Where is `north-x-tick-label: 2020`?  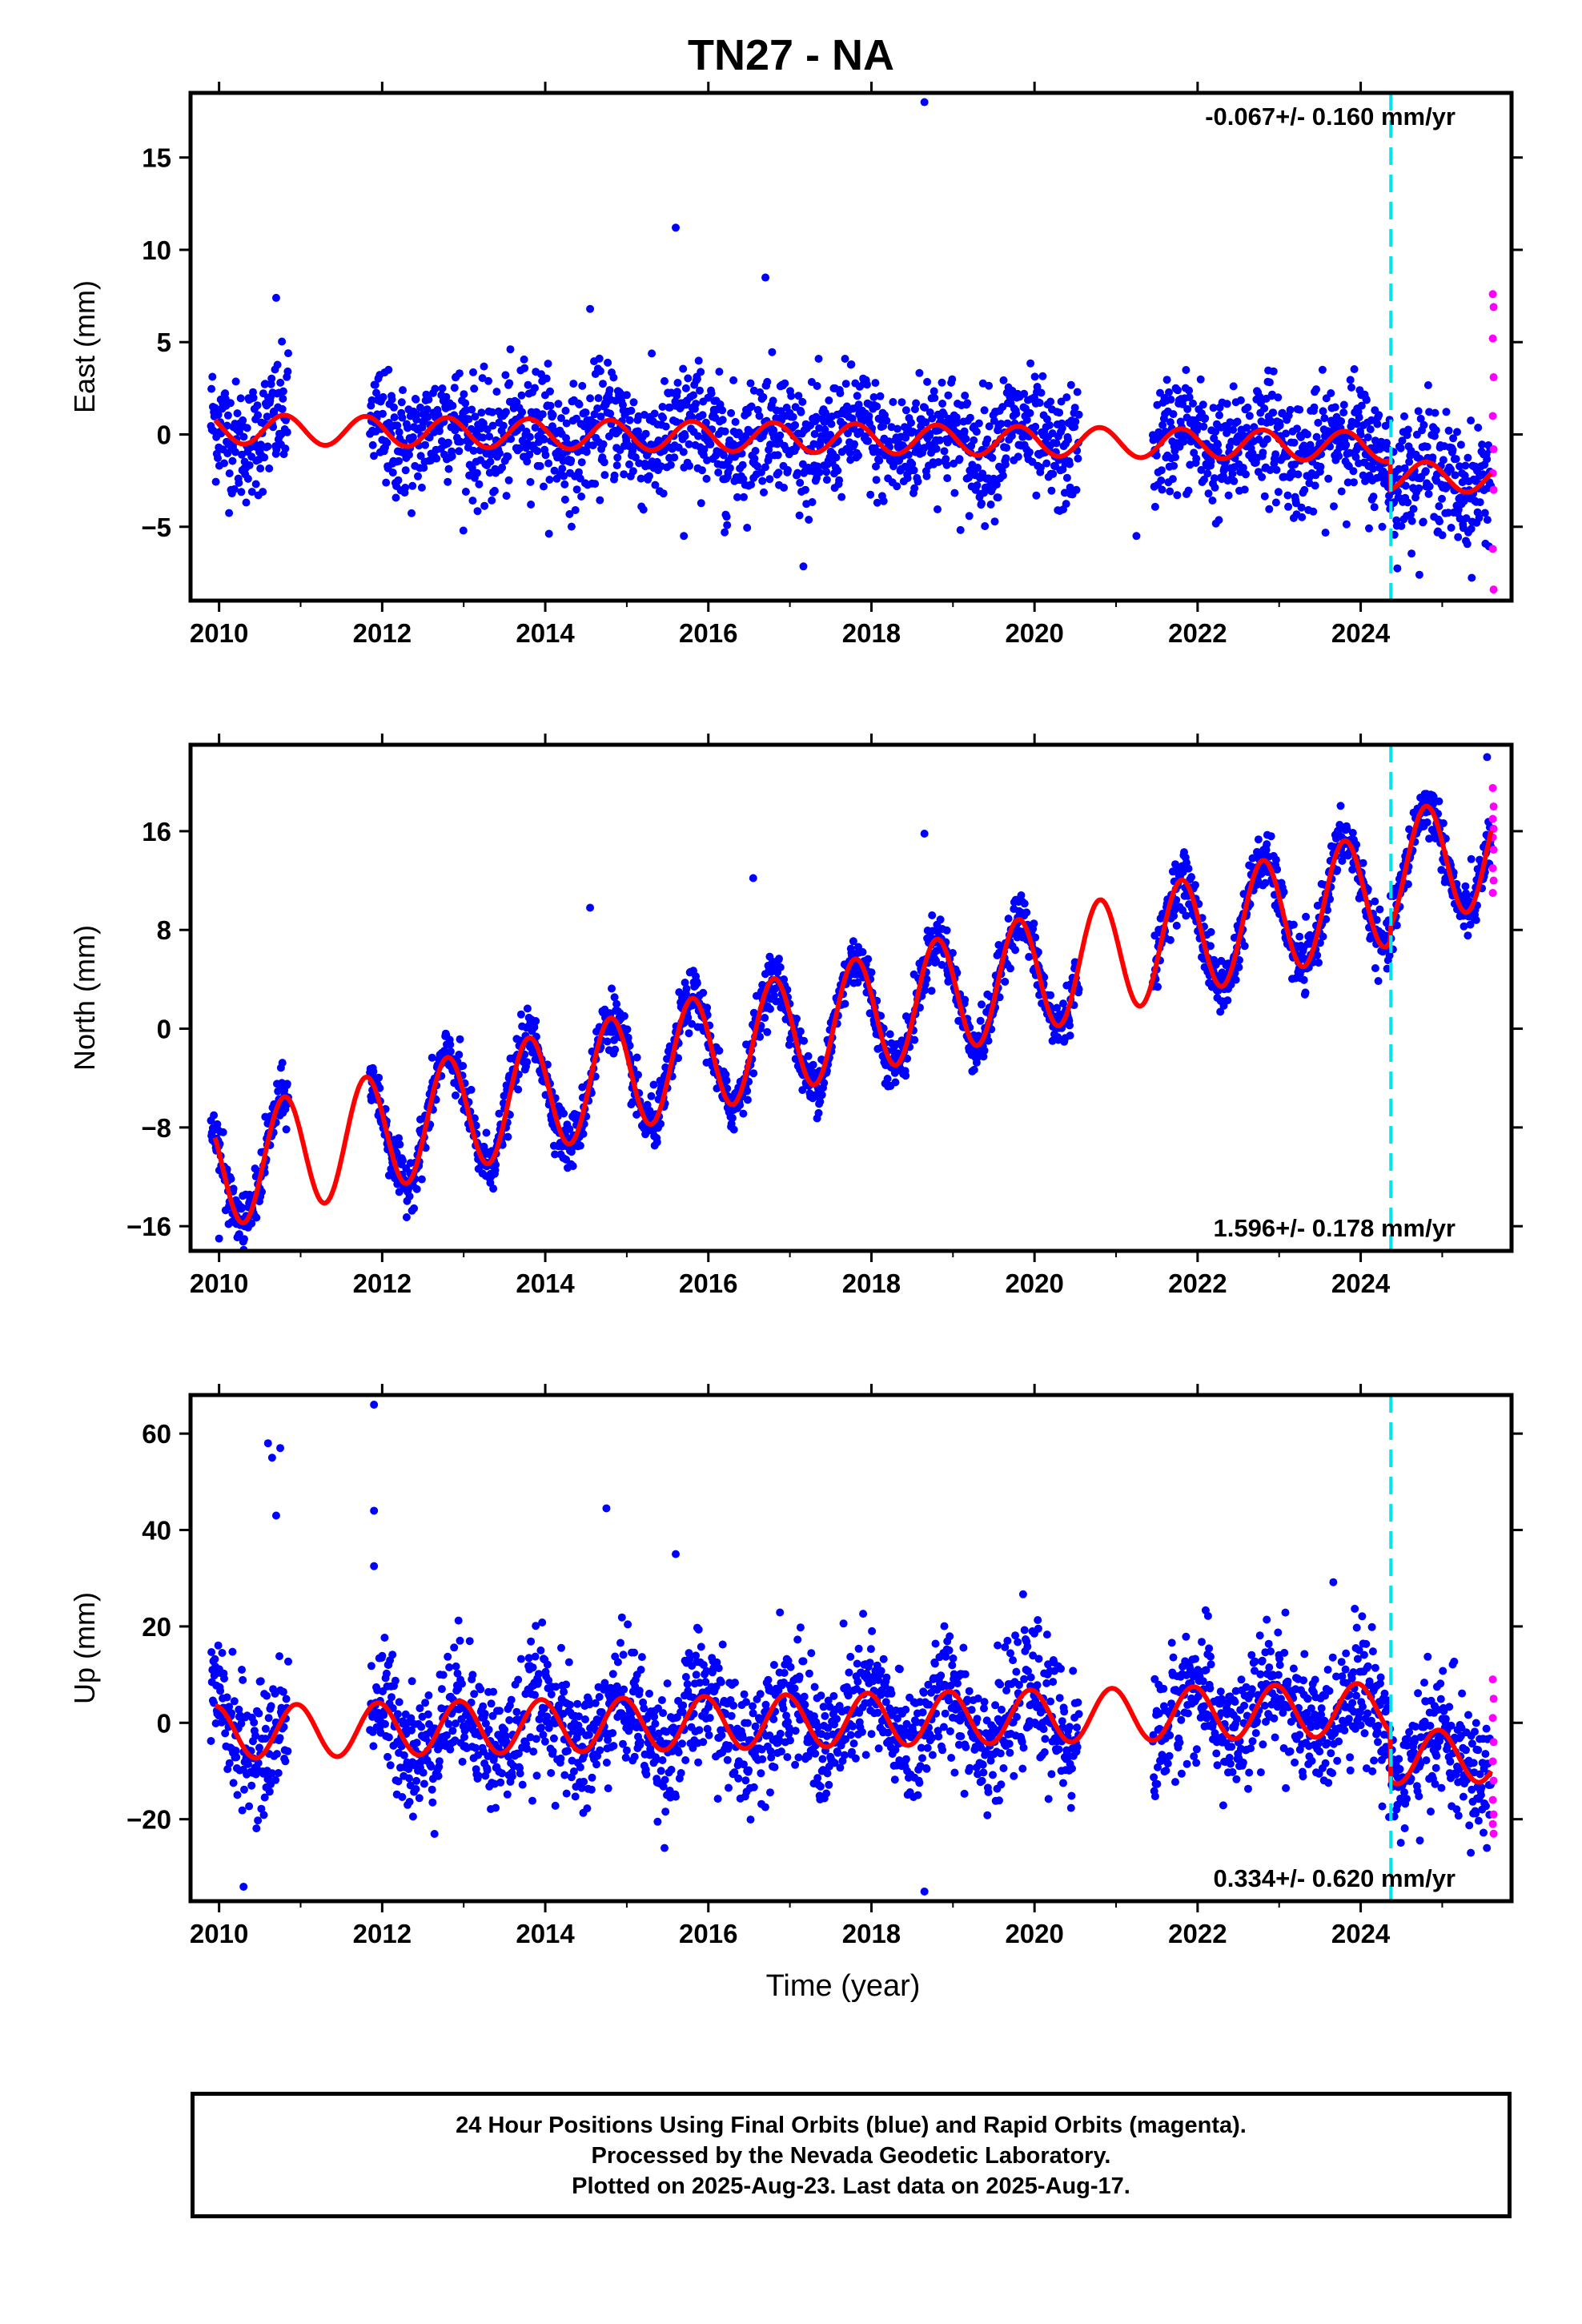 north-x-tick-label: 2020 is located at coordinates (1034, 1283).